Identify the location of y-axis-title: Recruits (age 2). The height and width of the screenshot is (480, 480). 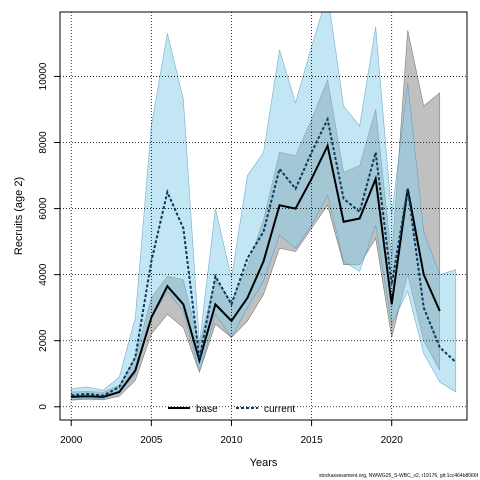
(19, 216).